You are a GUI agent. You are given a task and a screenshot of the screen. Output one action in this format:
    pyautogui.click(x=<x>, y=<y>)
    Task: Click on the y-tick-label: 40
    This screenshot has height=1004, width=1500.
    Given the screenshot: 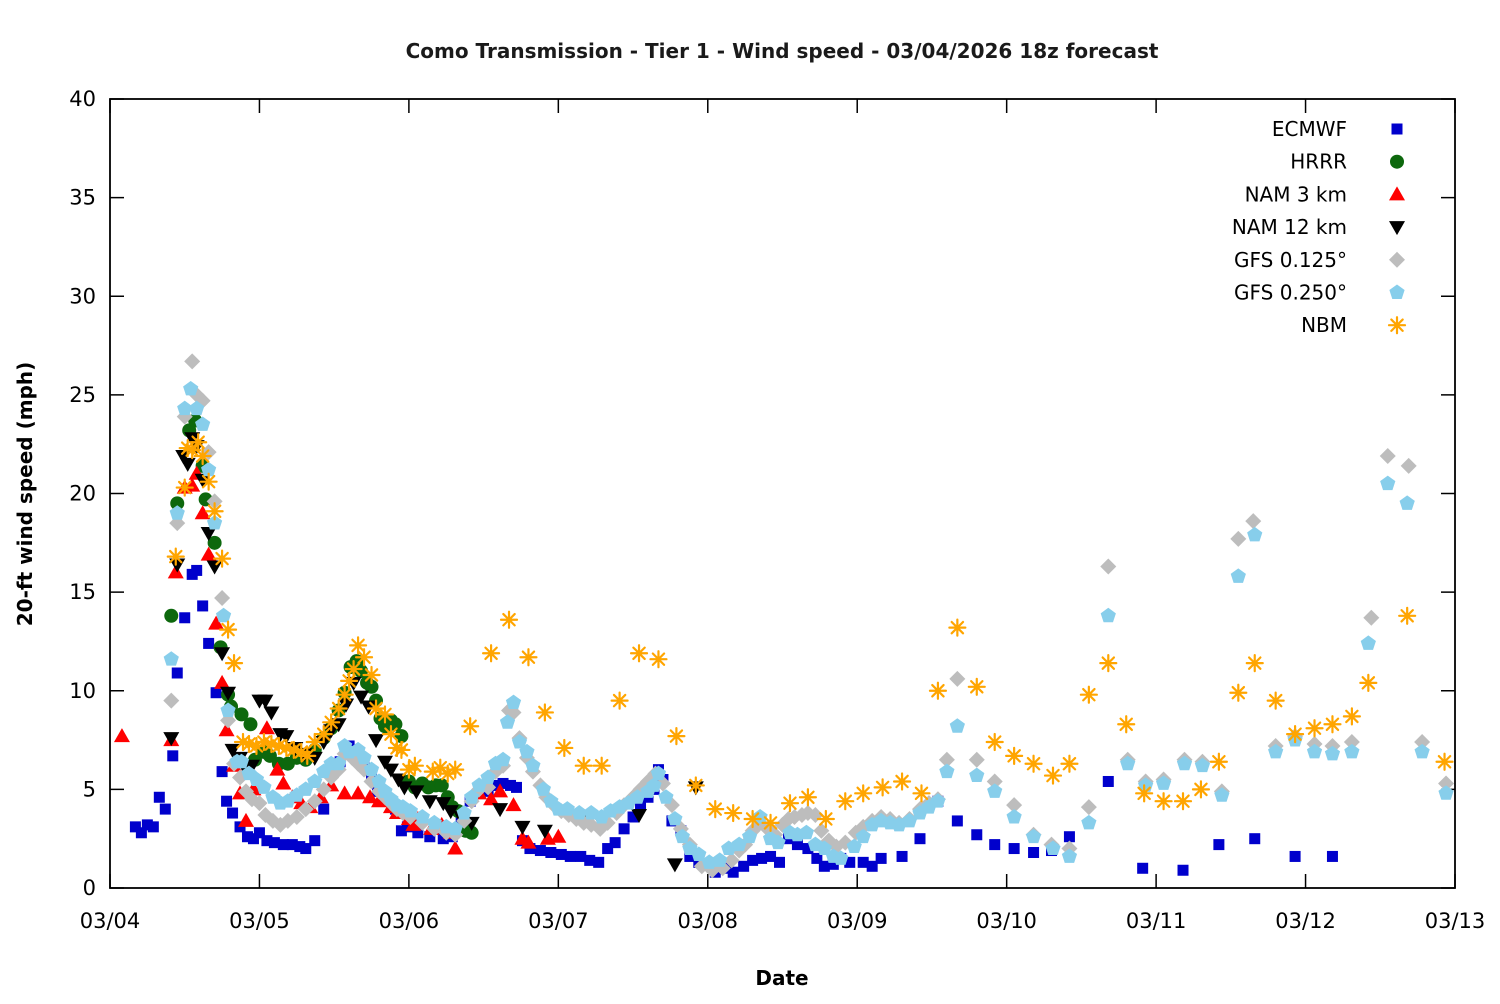 What is the action you would take?
    pyautogui.click(x=82, y=99)
    